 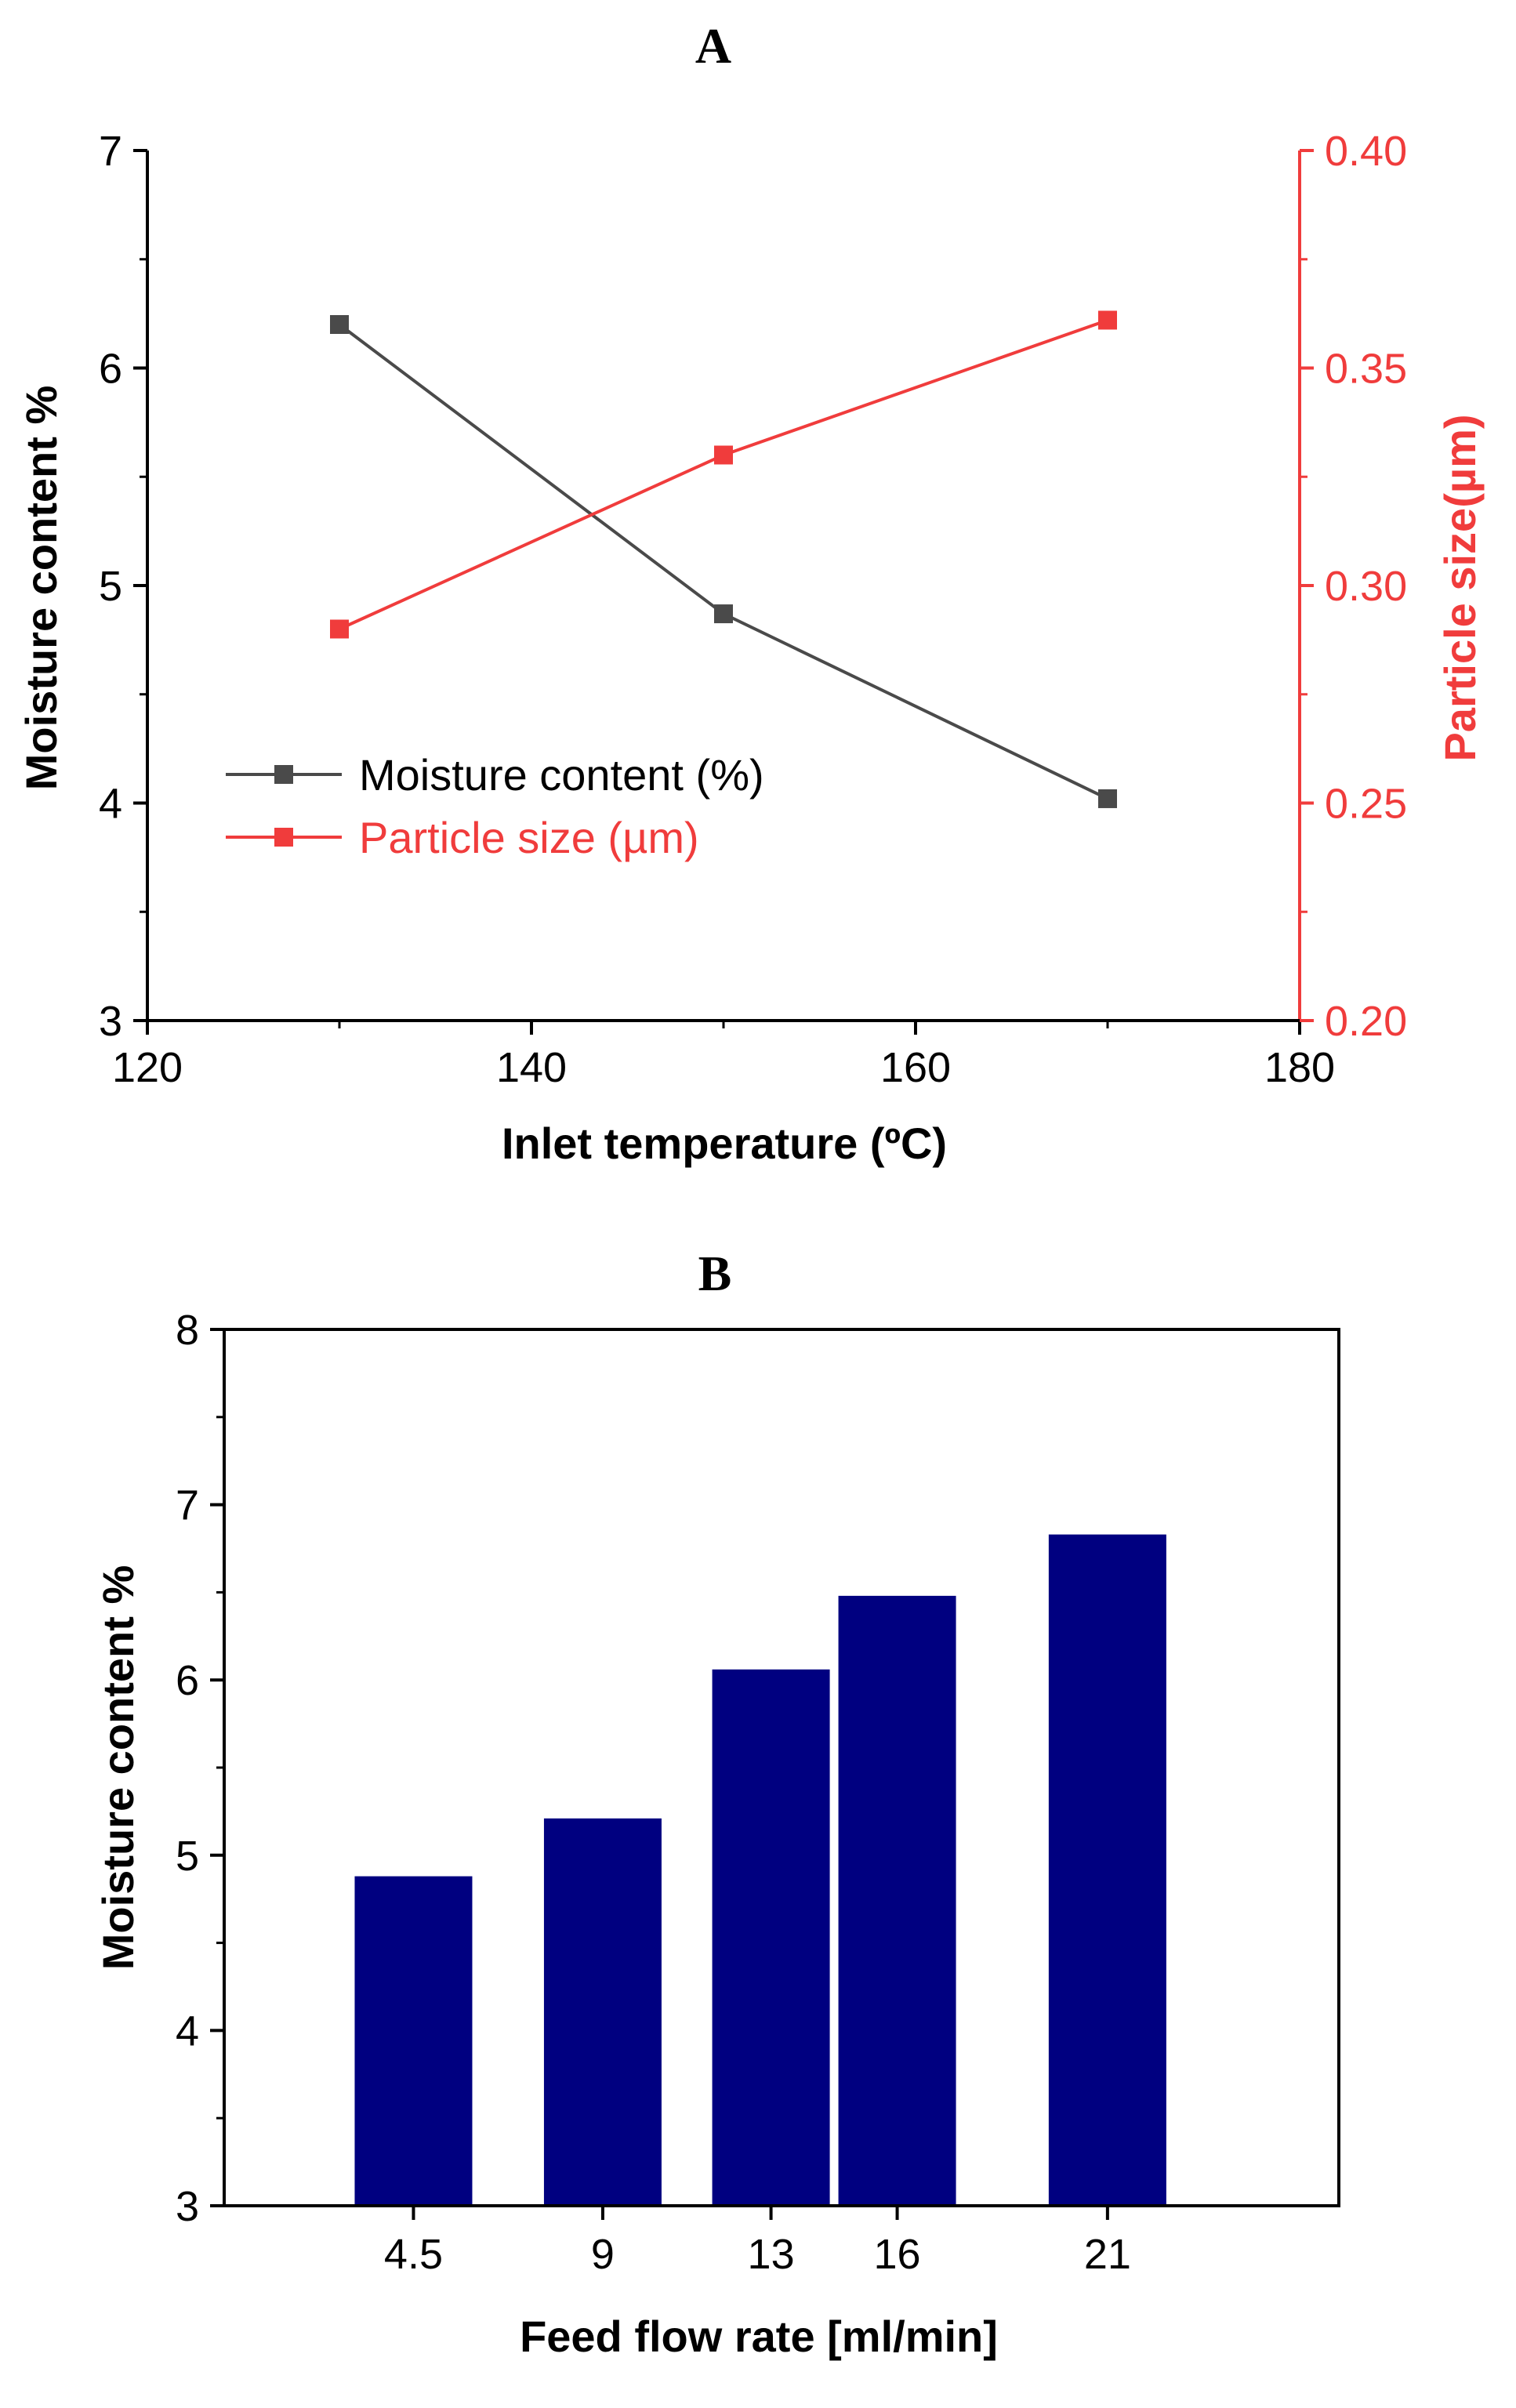 What do you see at coordinates (724, 474) in the screenshot?
I see `particle-size-series-line` at bounding box center [724, 474].